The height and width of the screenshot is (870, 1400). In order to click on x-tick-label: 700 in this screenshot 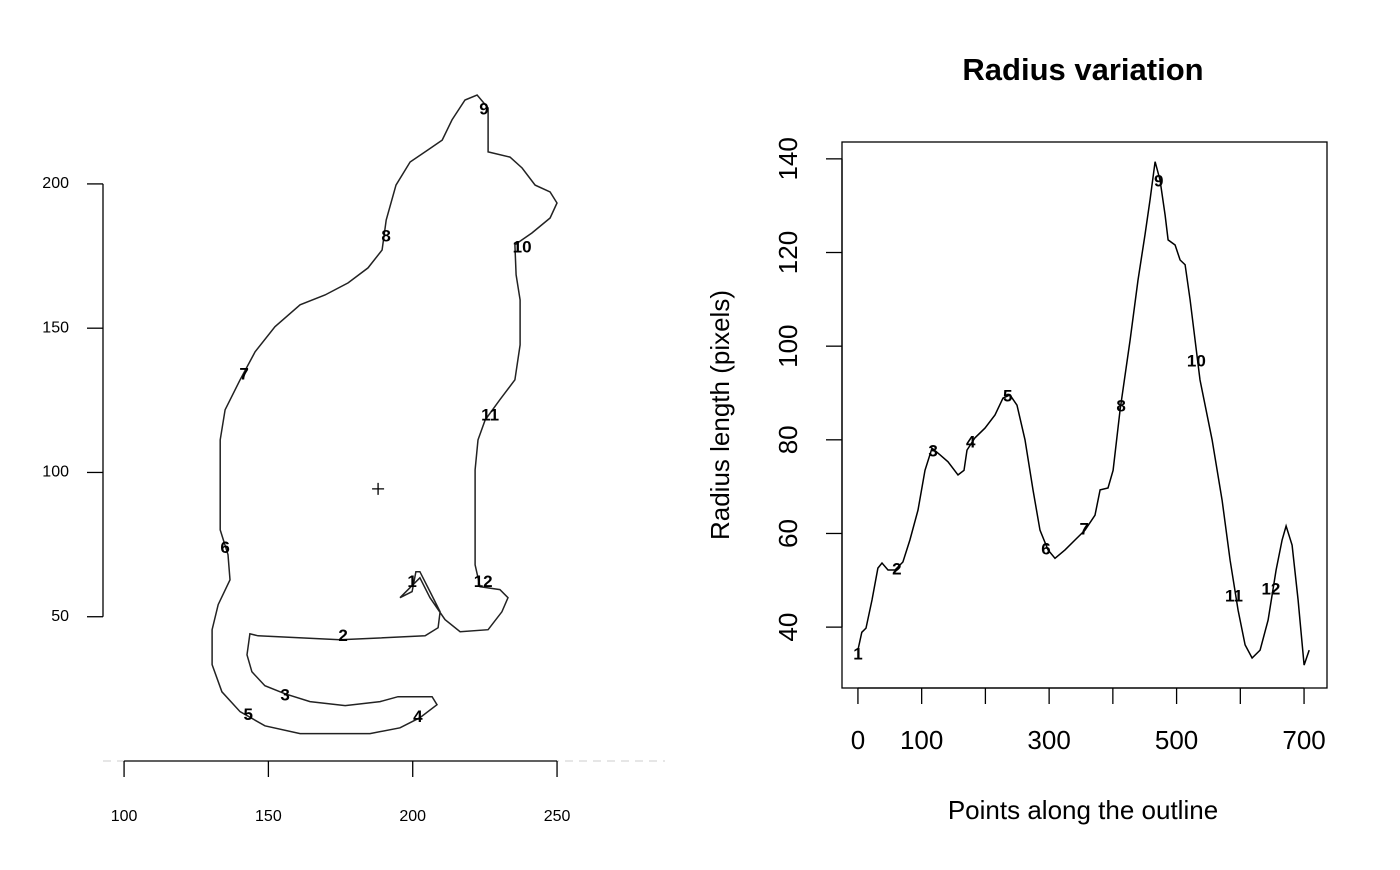, I will do `click(1303, 740)`.